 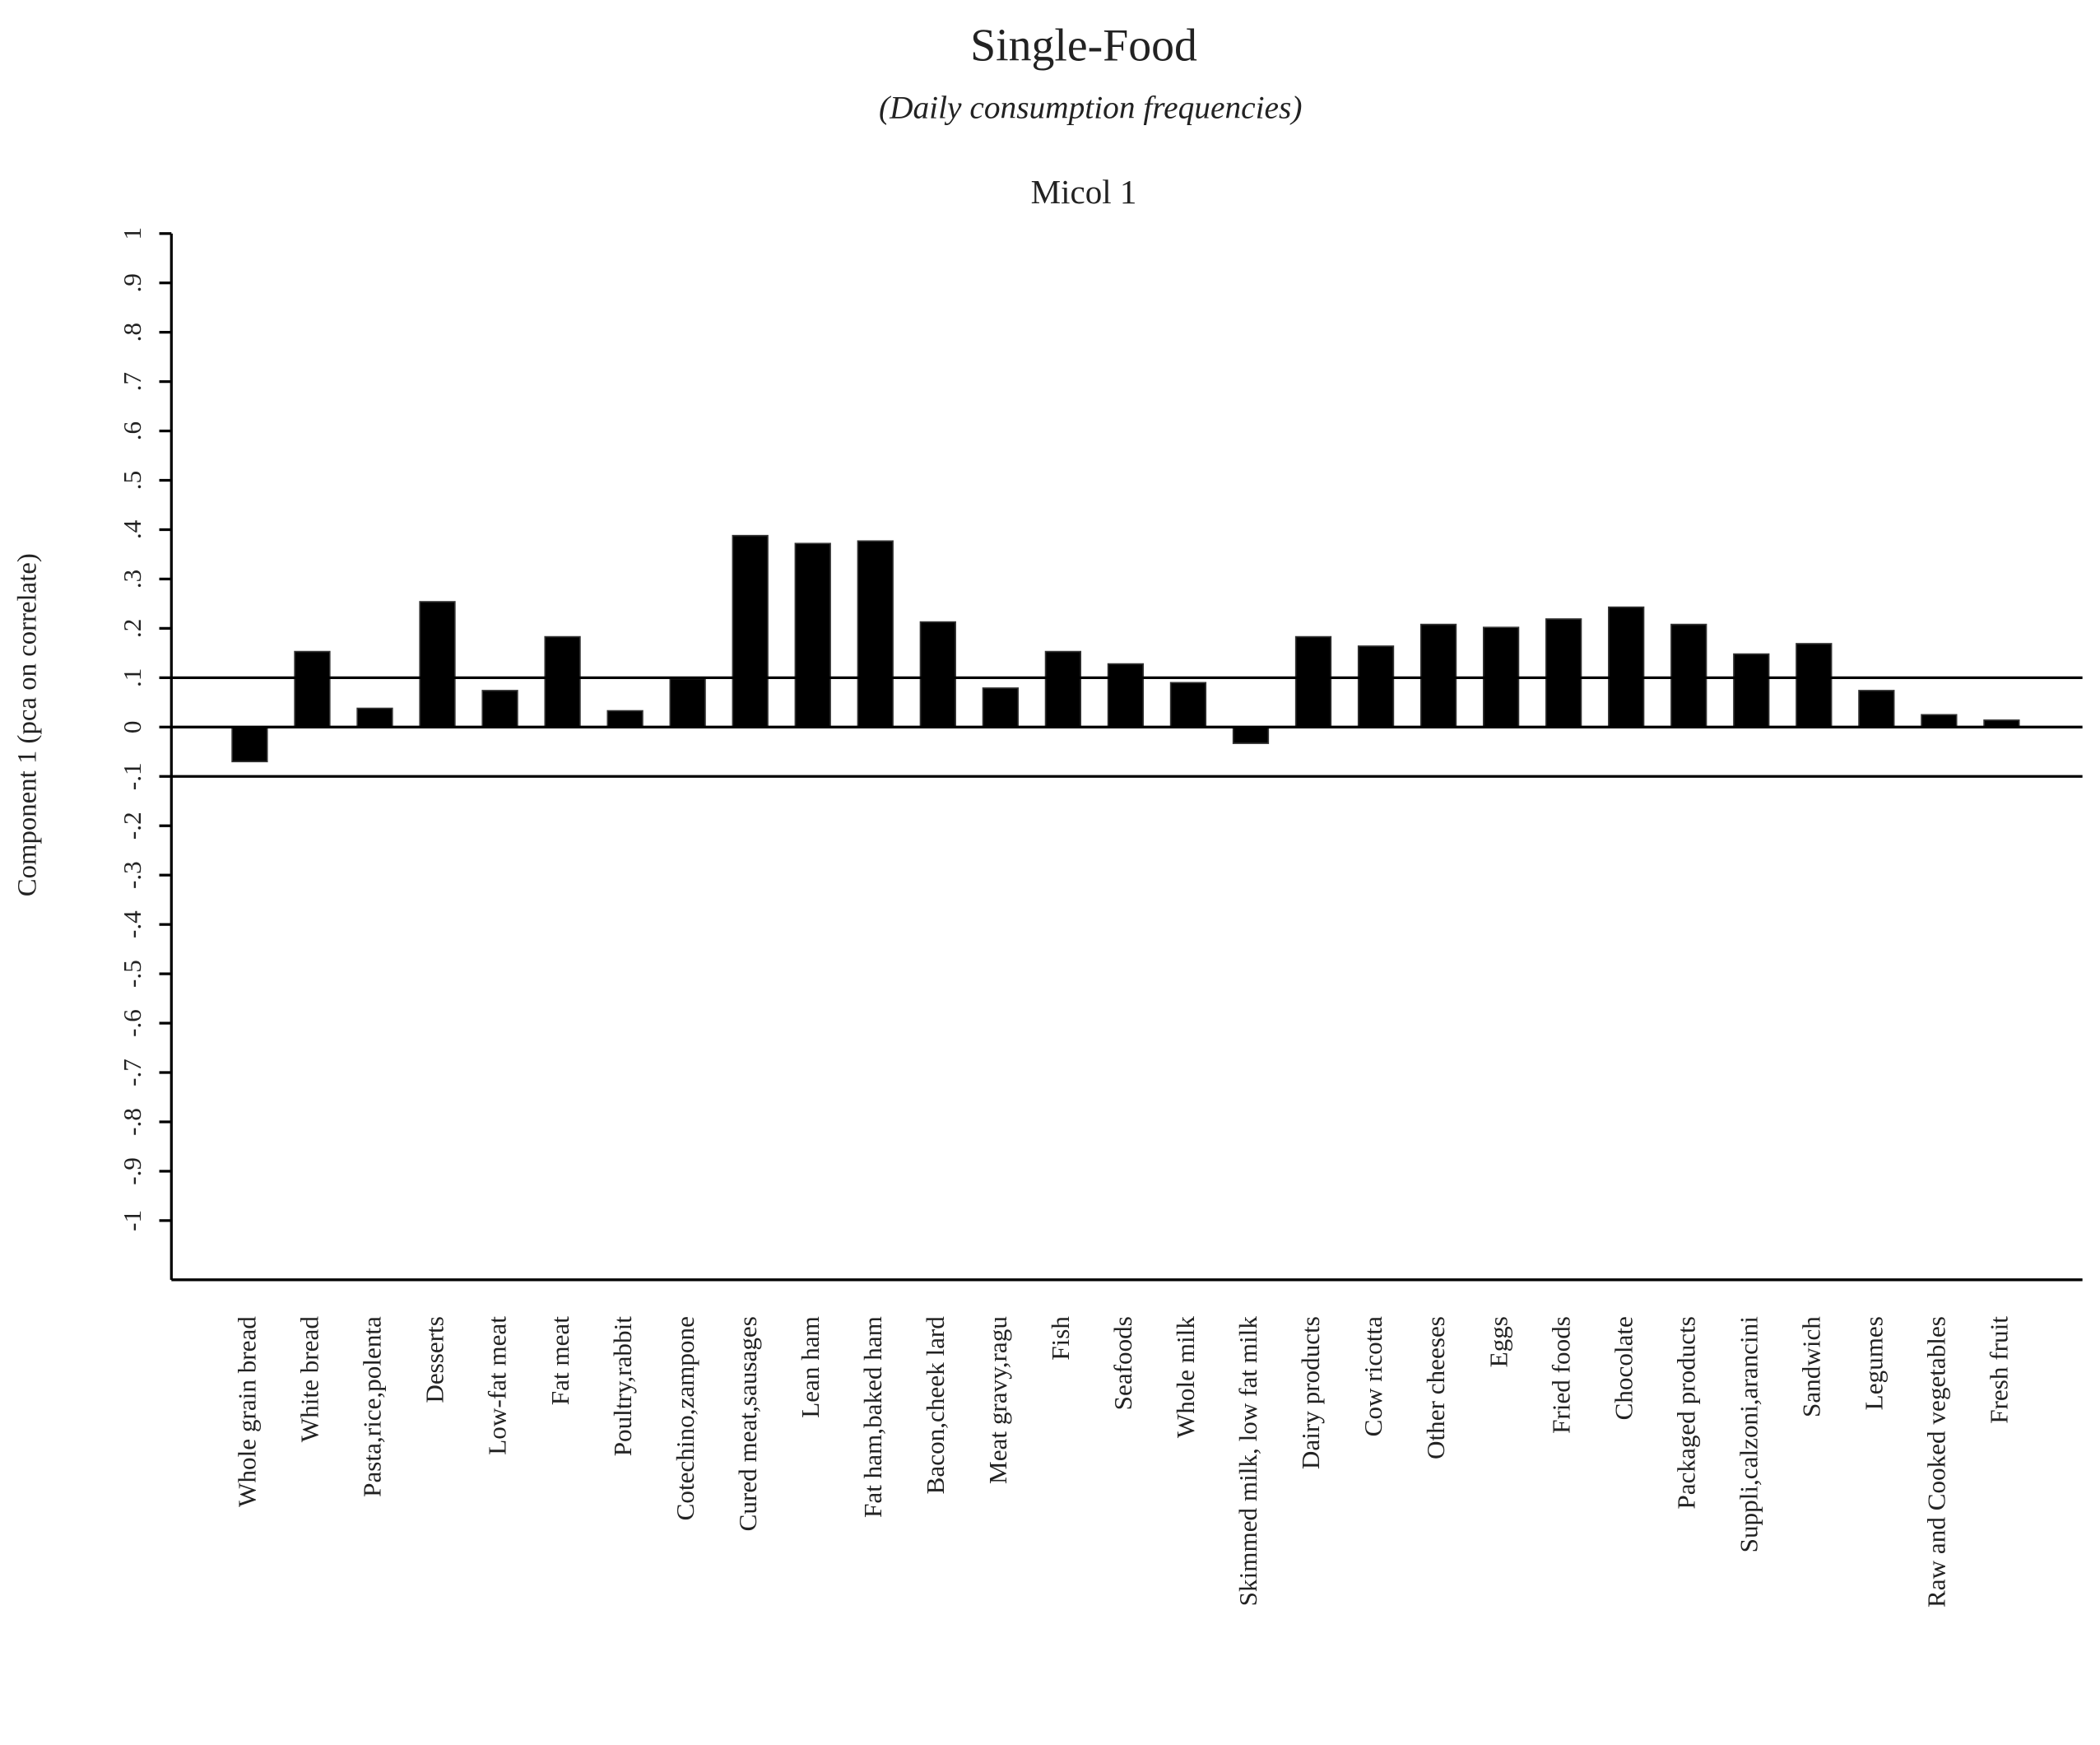 What do you see at coordinates (372, 1406) in the screenshot?
I see `x-tick-label: Pasta,rice,polenta` at bounding box center [372, 1406].